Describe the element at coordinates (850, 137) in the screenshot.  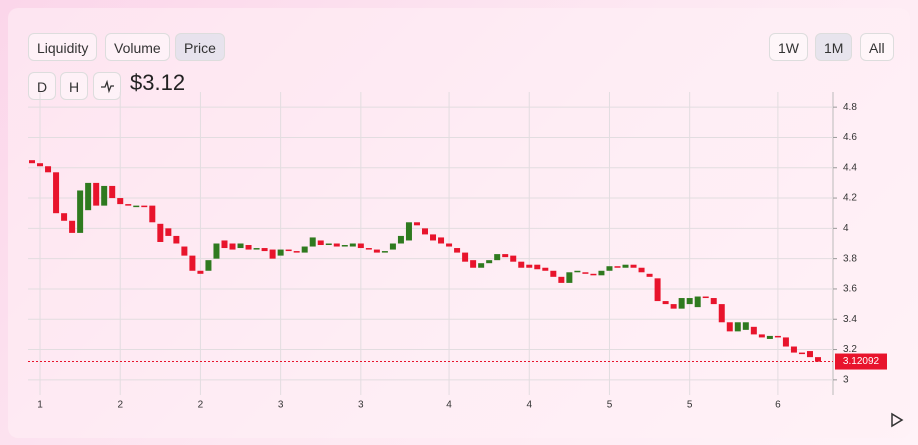
I see `y-tick-label: 4.6` at that location.